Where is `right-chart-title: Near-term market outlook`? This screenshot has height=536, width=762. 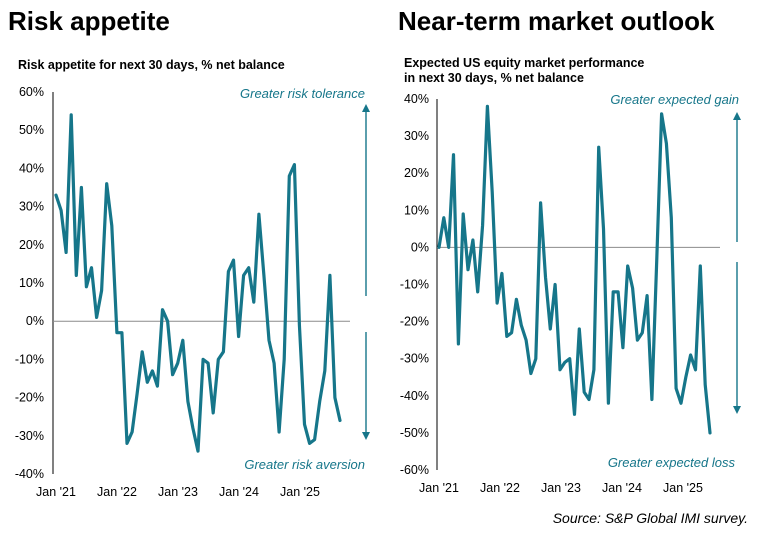 right-chart-title: Near-term market outlook is located at coordinates (556, 21).